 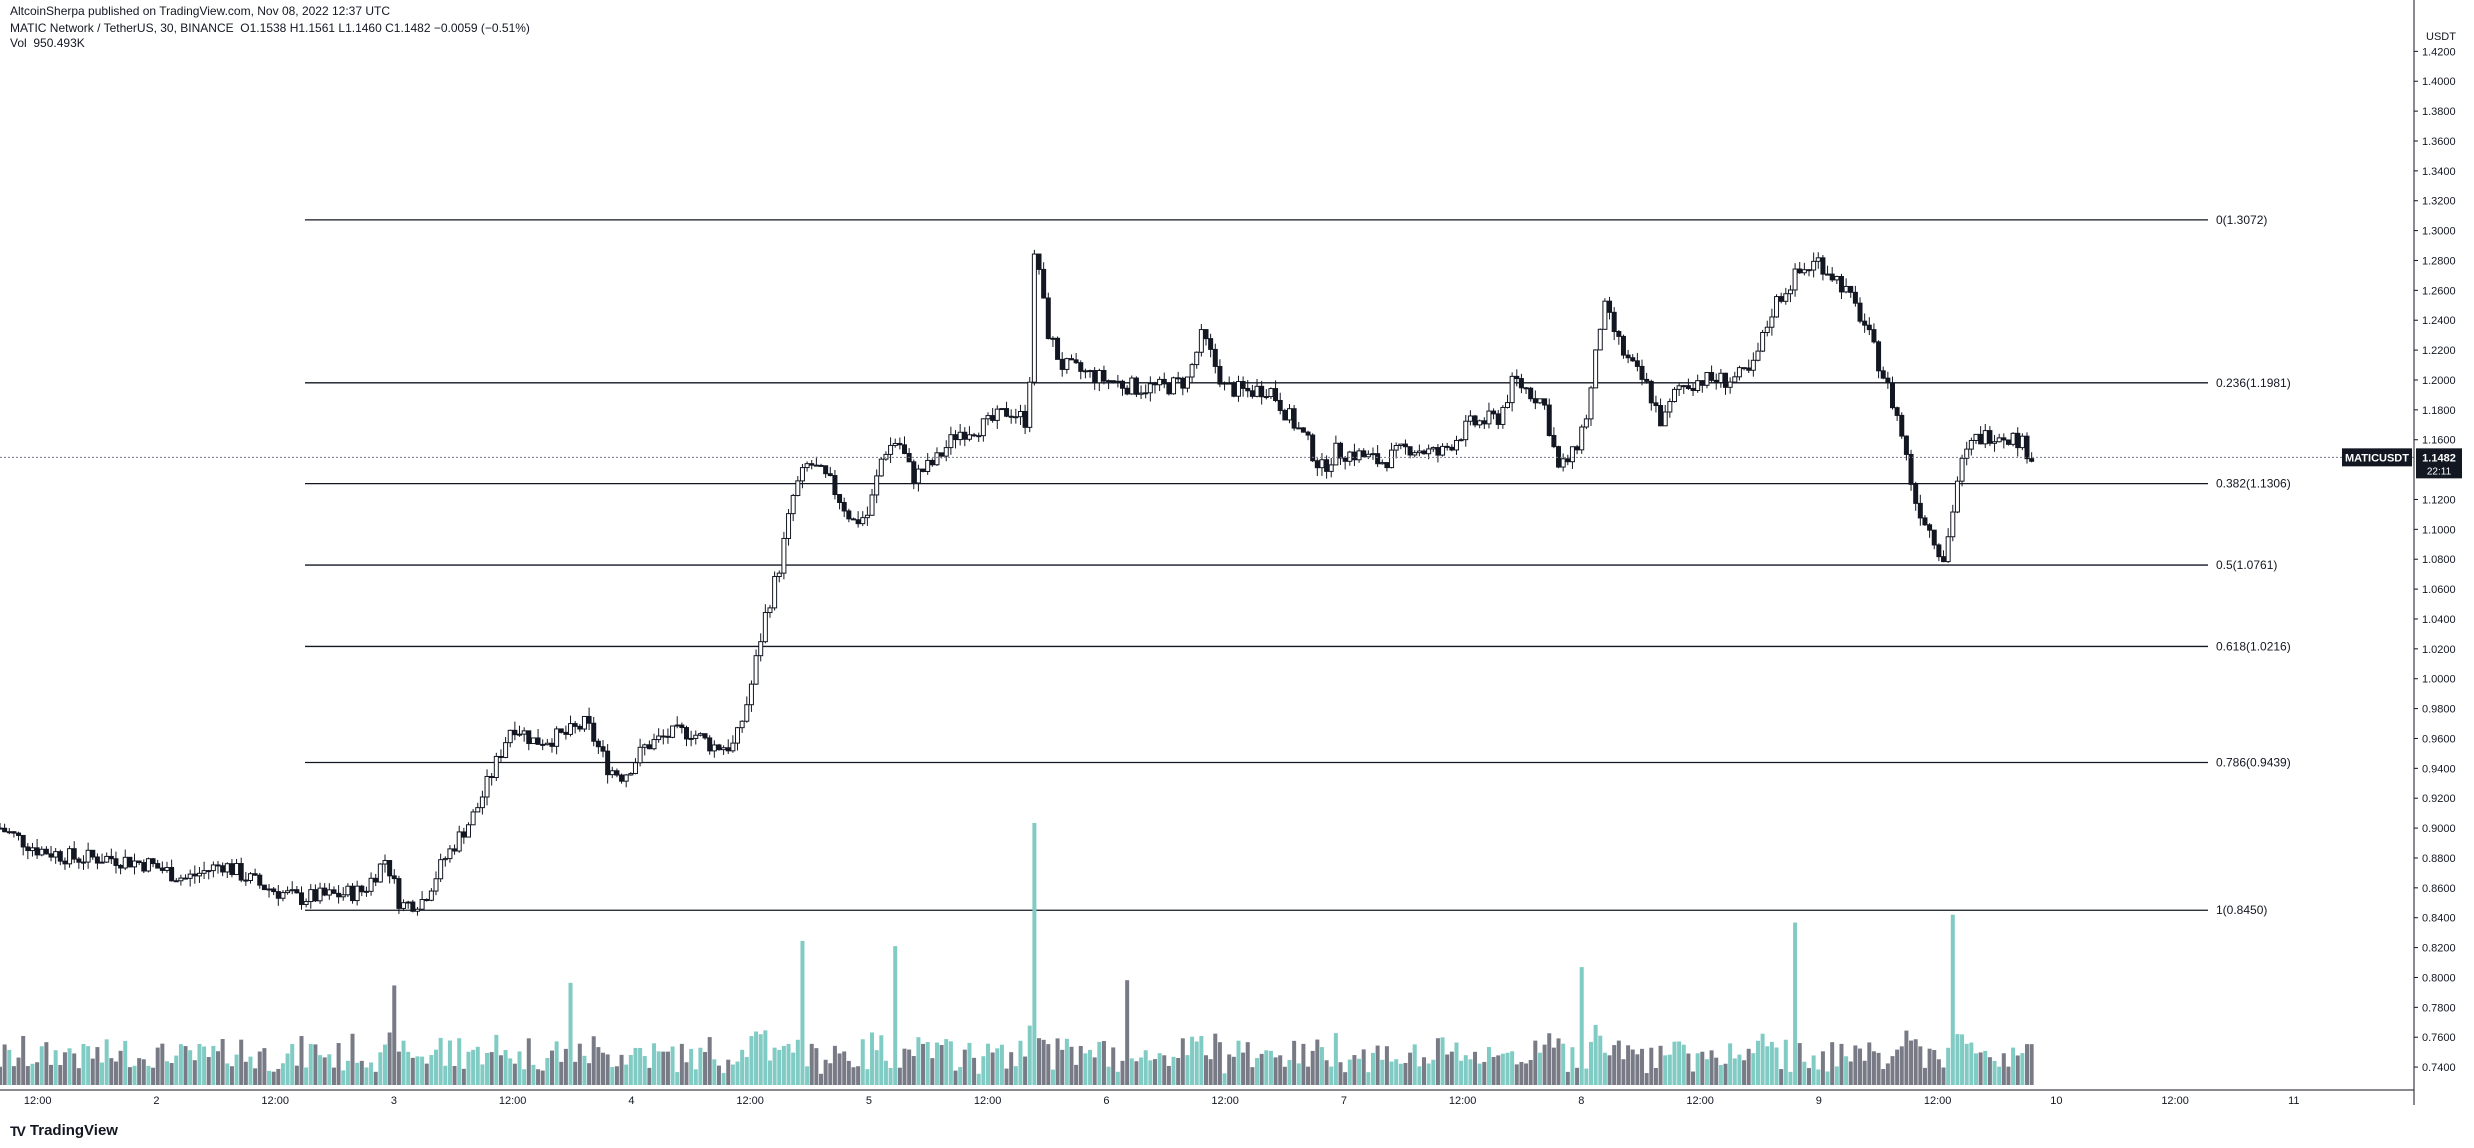 I want to click on price-tick-label: 1.1800, so click(x=2439, y=411).